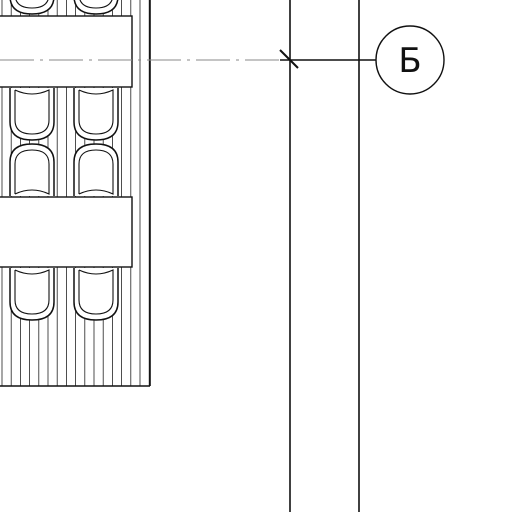  What do you see at coordinates (66, 51) in the screenshot?
I see `table-top` at bounding box center [66, 51].